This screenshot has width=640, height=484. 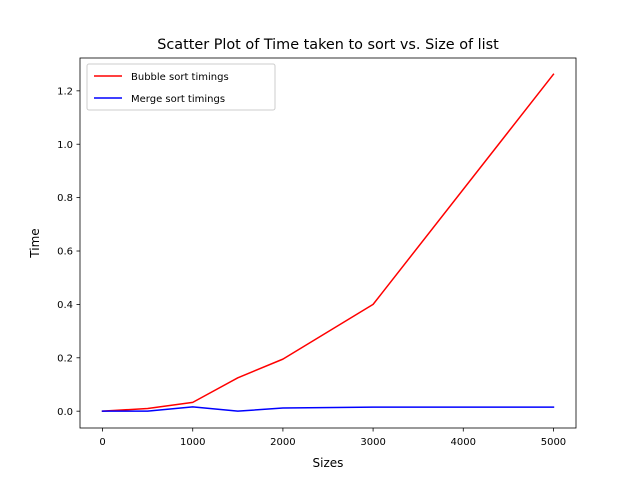 What do you see at coordinates (328, 409) in the screenshot?
I see `series-line-merge-sort` at bounding box center [328, 409].